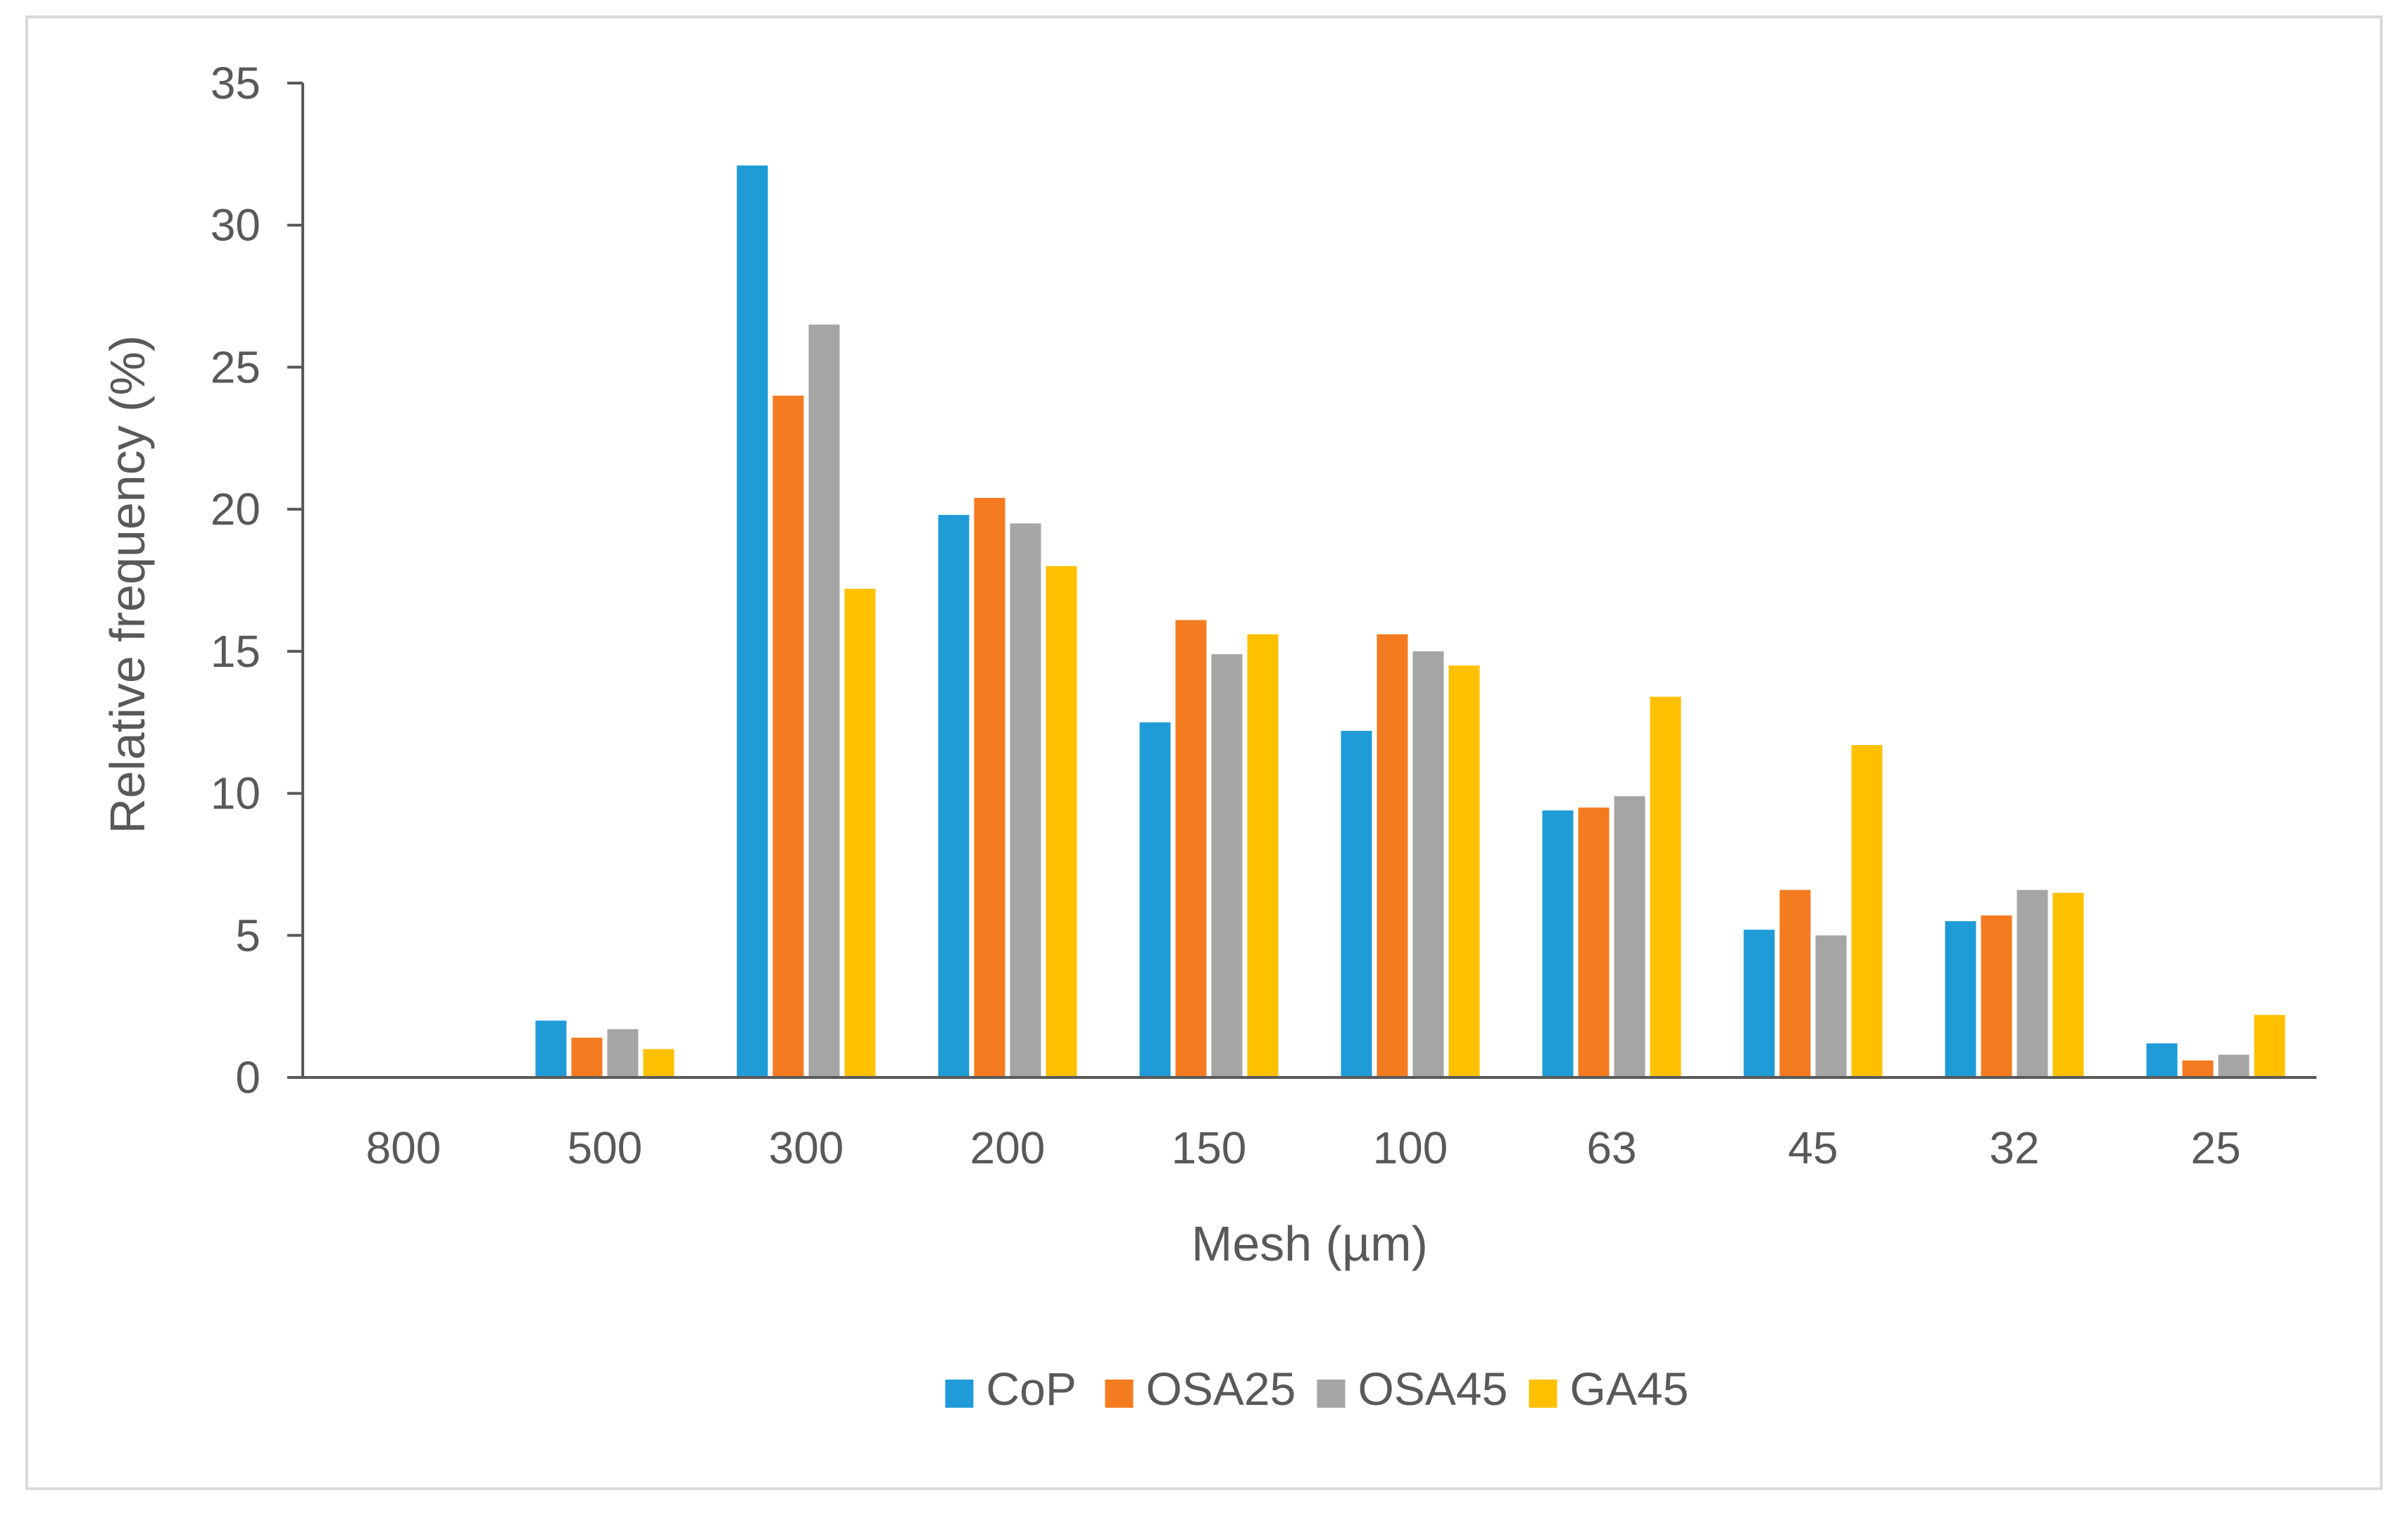 This screenshot has width=2408, height=1519. What do you see at coordinates (127, 584) in the screenshot?
I see `y-axis-title: Relative frequency (%)` at bounding box center [127, 584].